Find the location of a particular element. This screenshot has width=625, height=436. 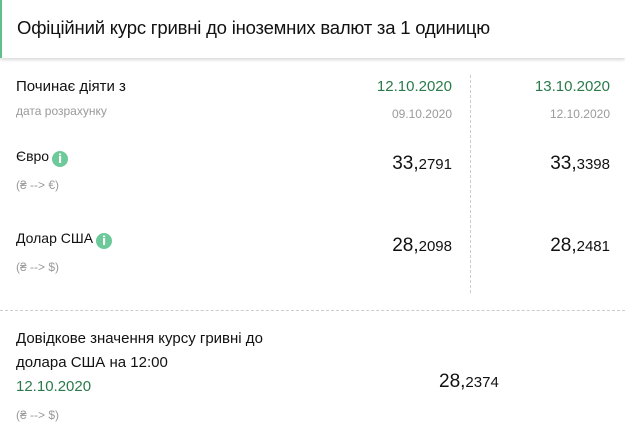

usd-row: Долар США i is located at coordinates (64, 239).